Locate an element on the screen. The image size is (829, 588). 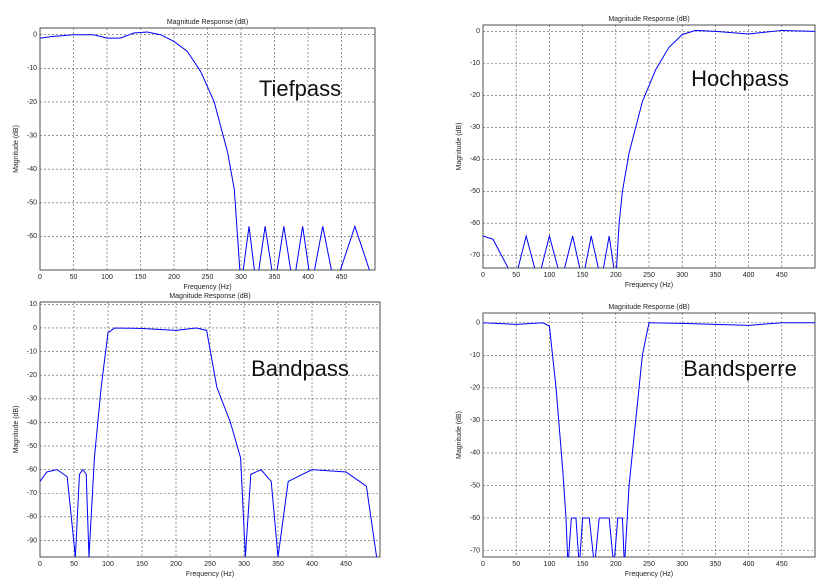
annotation: Bandpass is located at coordinates (300, 368).